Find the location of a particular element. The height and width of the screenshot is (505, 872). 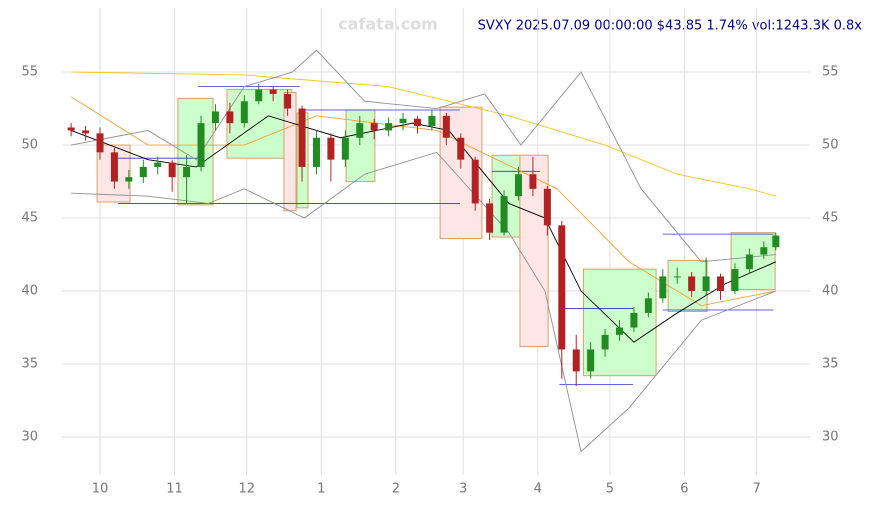

y-tick-label-right: 45 is located at coordinates (830, 218).